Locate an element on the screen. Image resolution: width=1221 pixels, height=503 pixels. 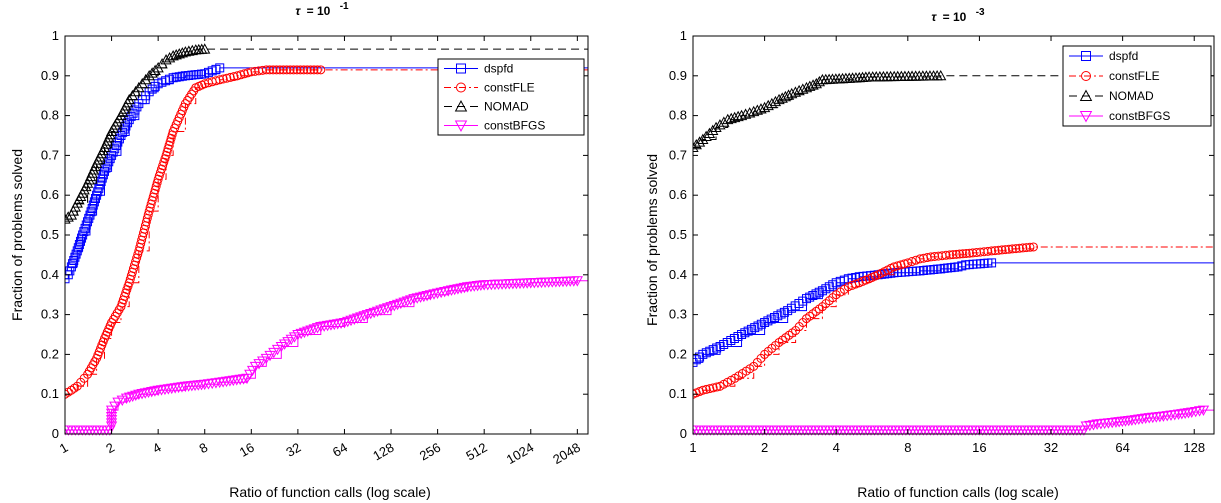
y-tick-label: 1 is located at coordinates (683, 35).